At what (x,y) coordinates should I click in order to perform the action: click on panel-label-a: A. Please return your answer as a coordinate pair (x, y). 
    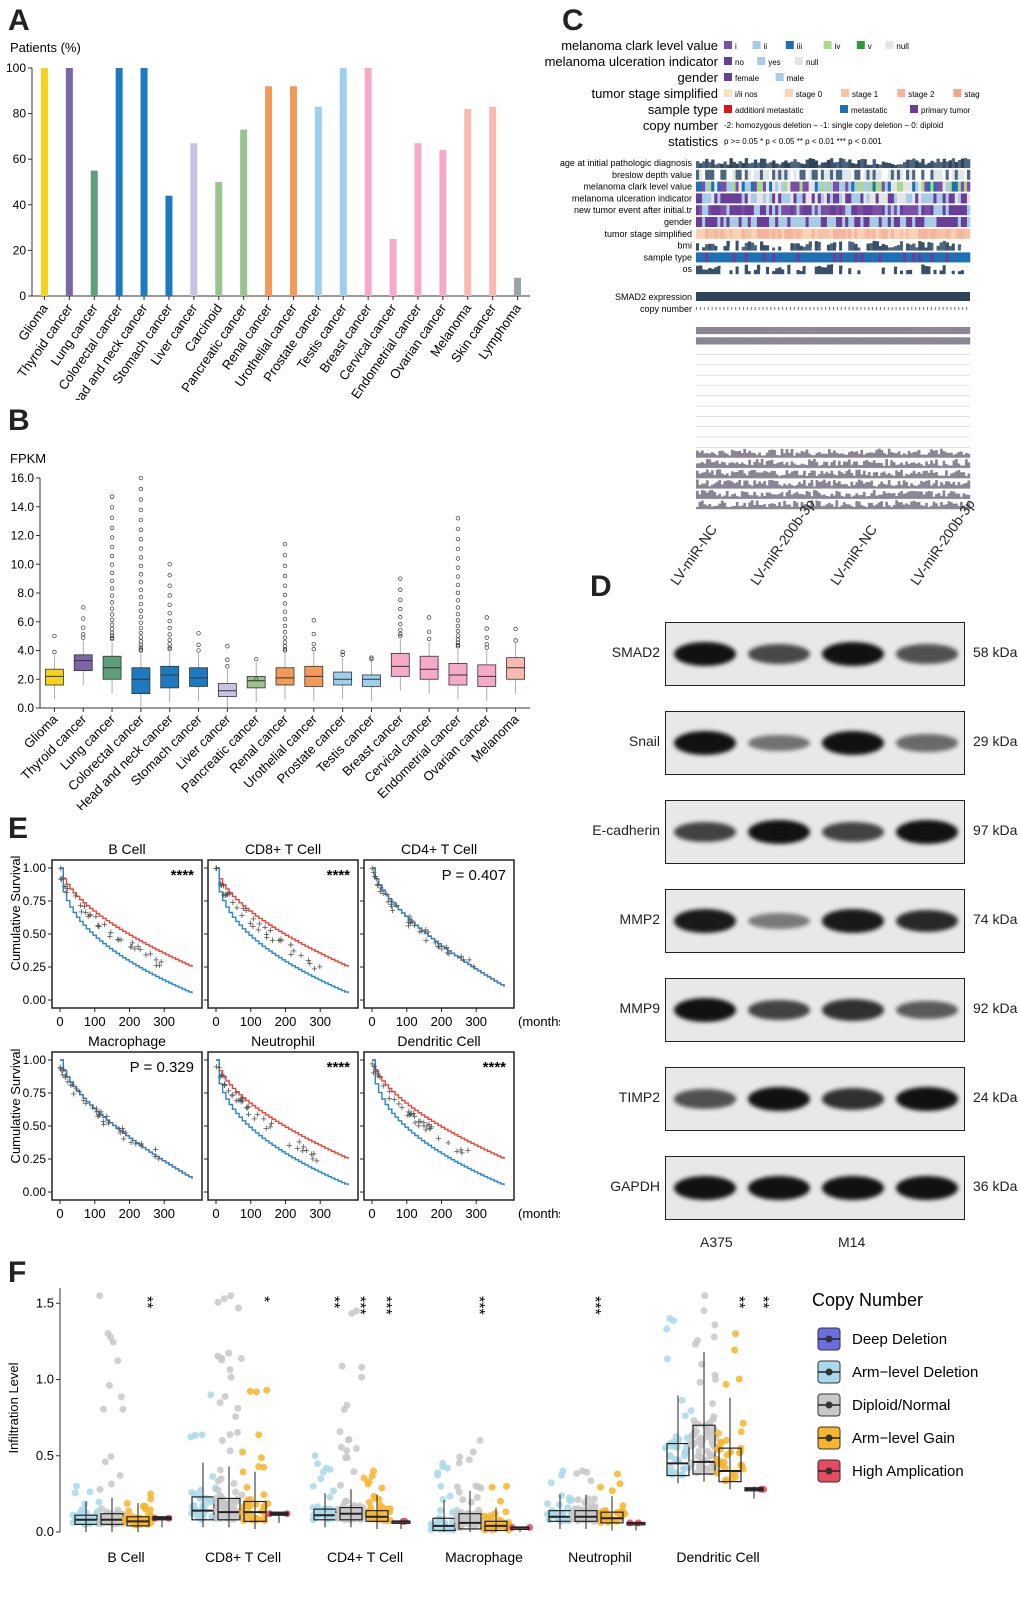
    Looking at the image, I should click on (19, 20).